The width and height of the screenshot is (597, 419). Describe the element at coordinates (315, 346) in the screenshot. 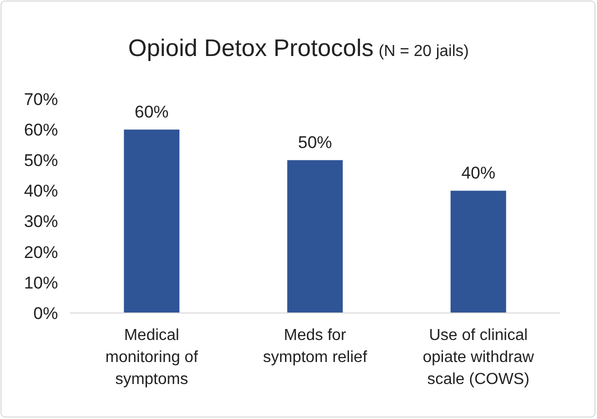

I see `x-tick-label: Meds for symptom relief` at that location.